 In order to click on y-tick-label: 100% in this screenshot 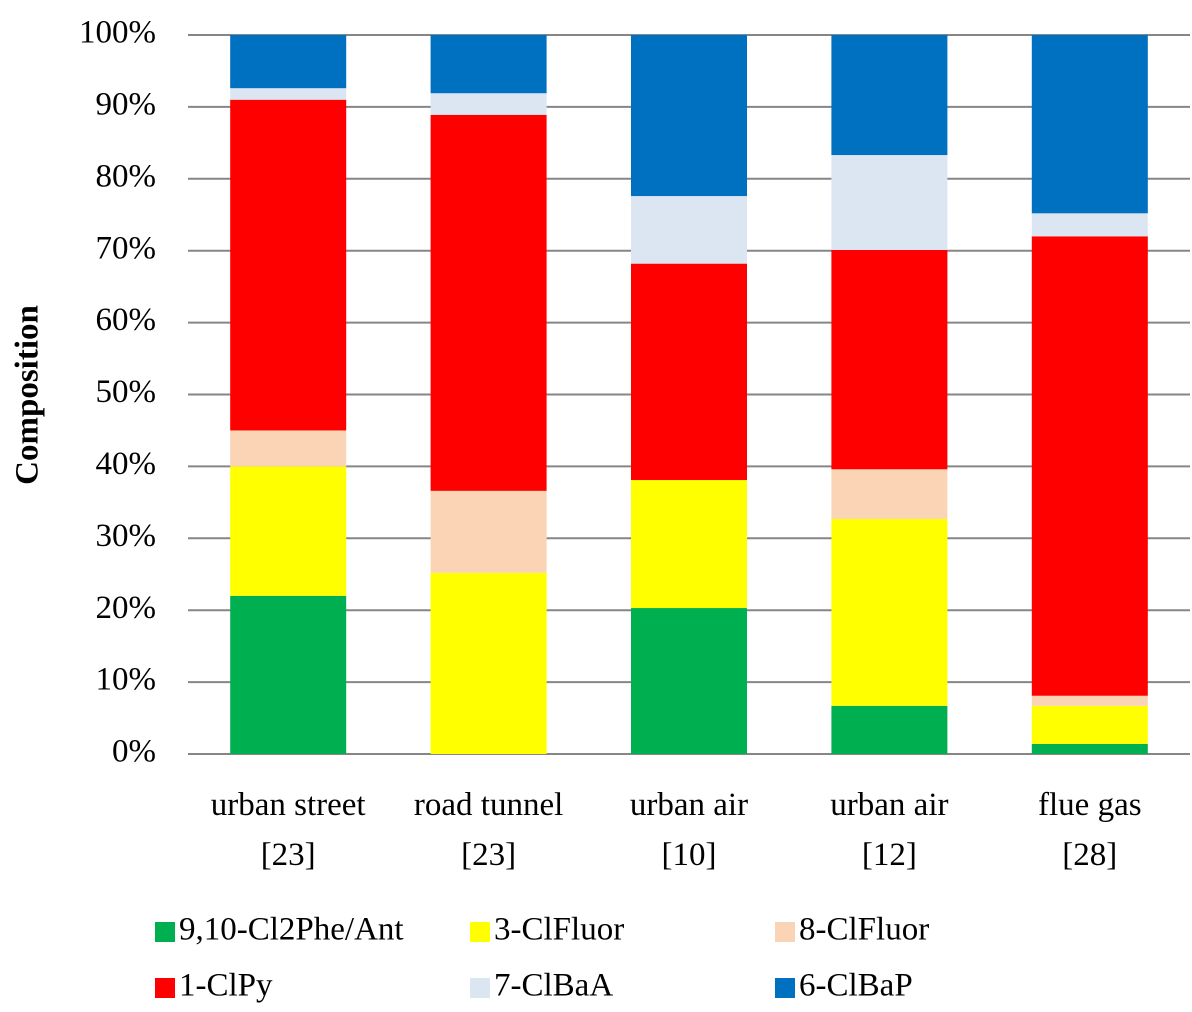, I will do `click(117, 33)`.